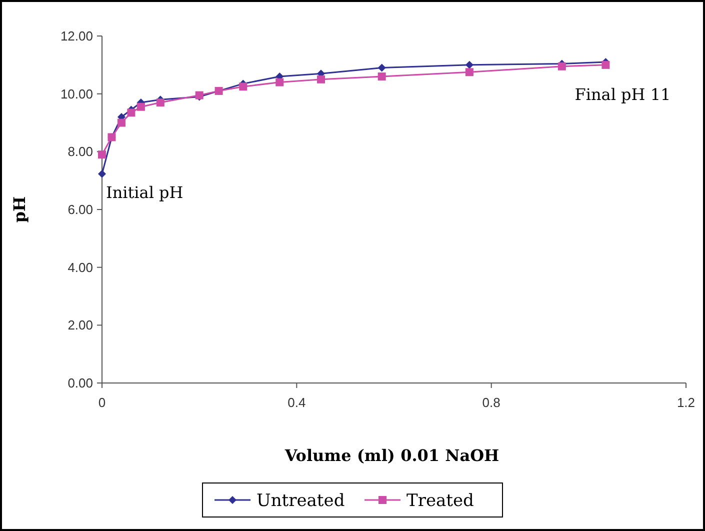  What do you see at coordinates (392, 455) in the screenshot?
I see `x-axis-title: Volume (ml) 0.01 NaOH` at bounding box center [392, 455].